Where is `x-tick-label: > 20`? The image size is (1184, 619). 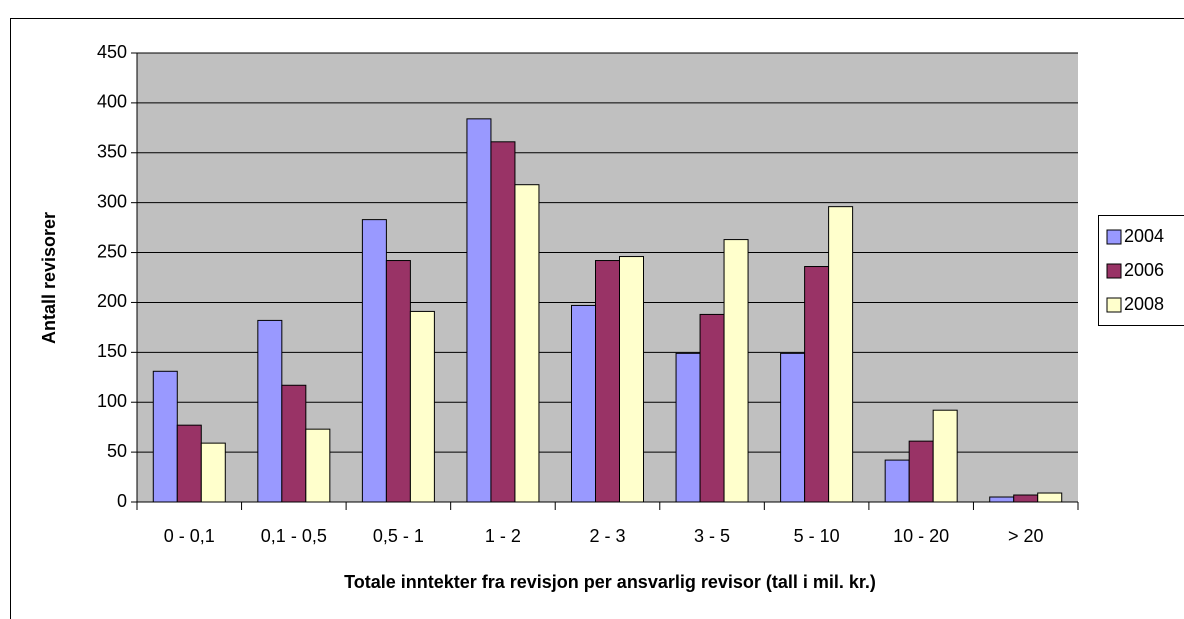 x-tick-label: > 20 is located at coordinates (1026, 536).